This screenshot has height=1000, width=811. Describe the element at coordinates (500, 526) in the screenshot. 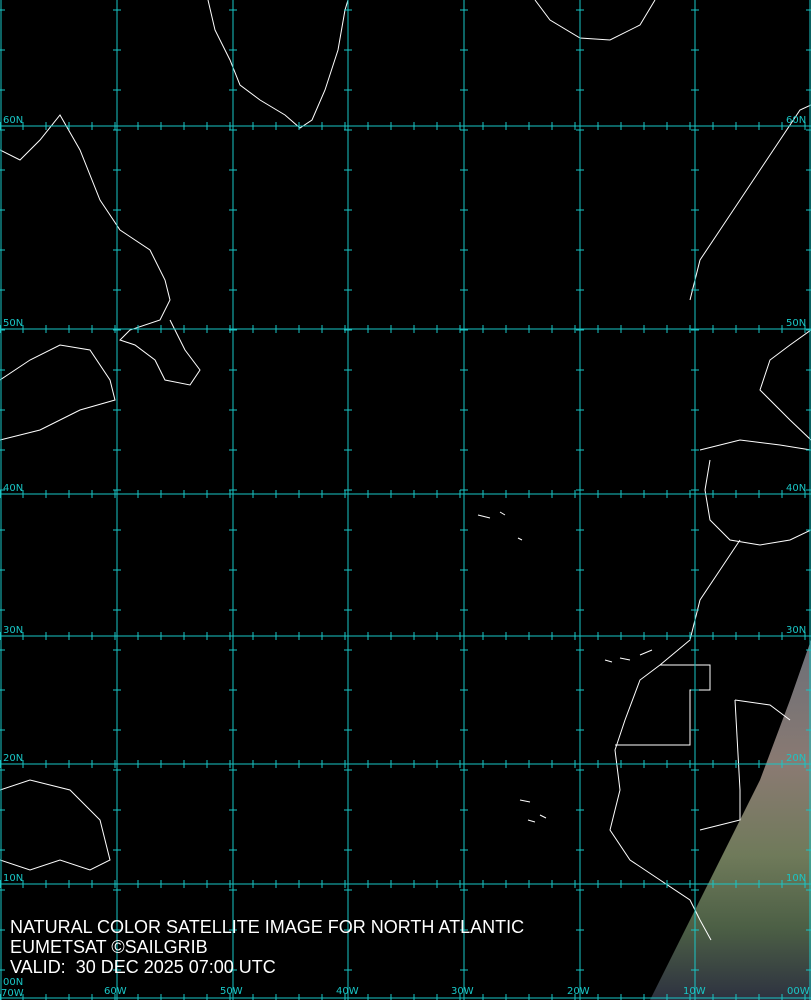

I see `azores` at that location.